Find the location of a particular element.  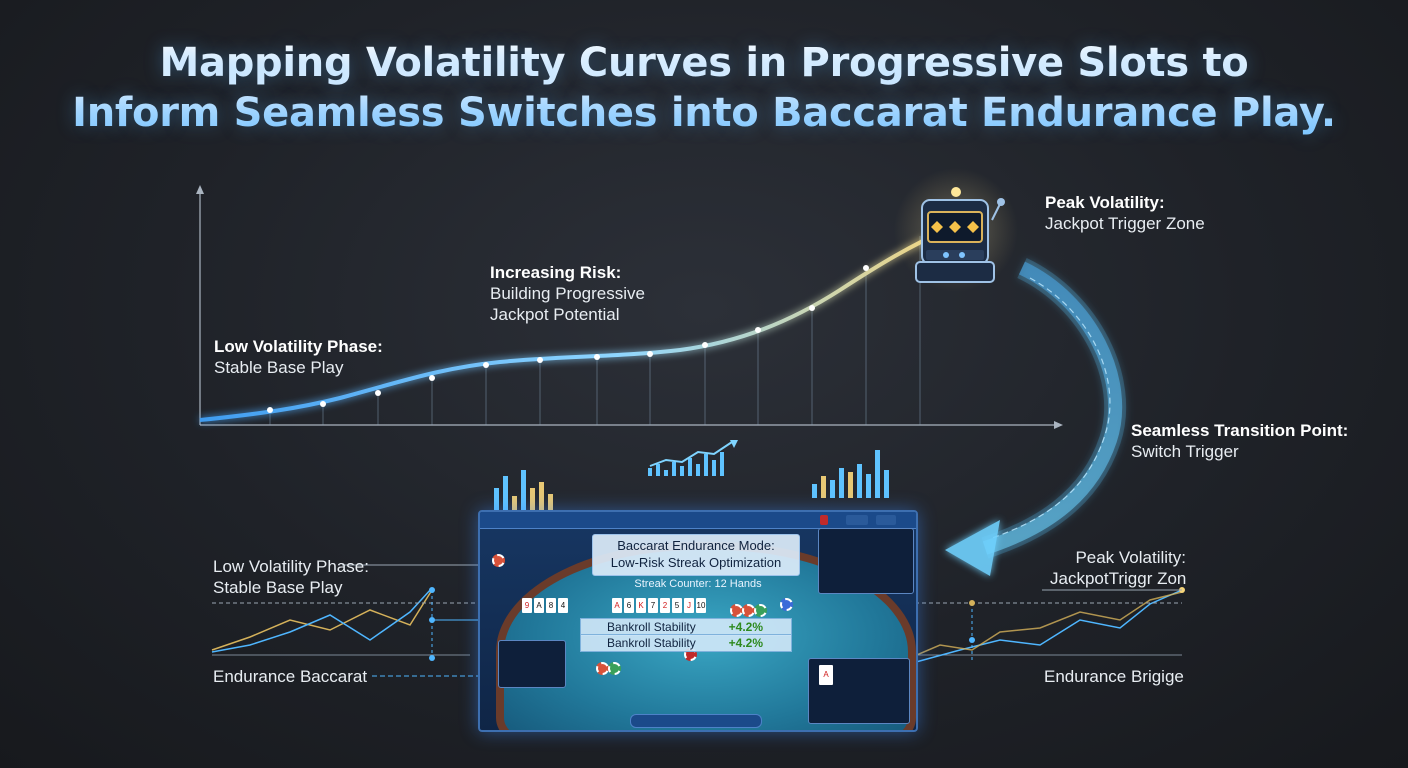

player-card: 8 is located at coordinates (551, 605).